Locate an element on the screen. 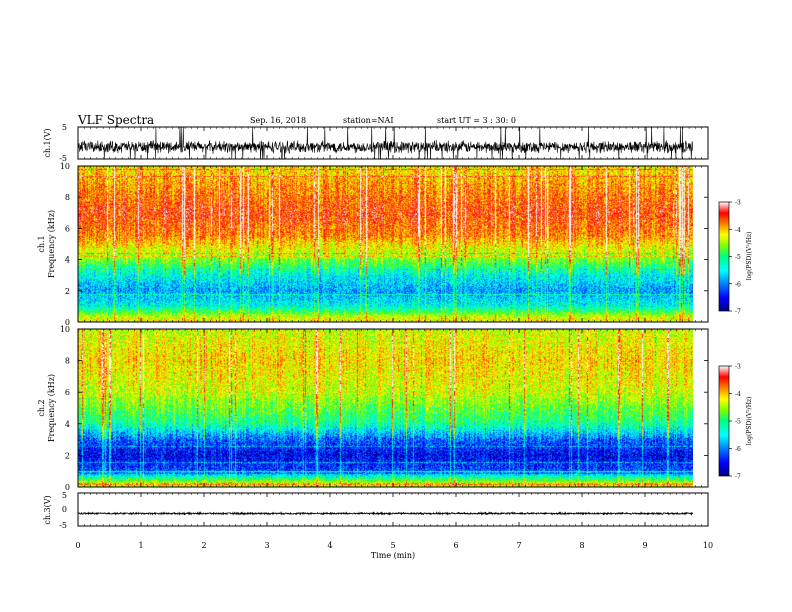 The image size is (792, 612). x-tick-label: 1 is located at coordinates (140, 545).